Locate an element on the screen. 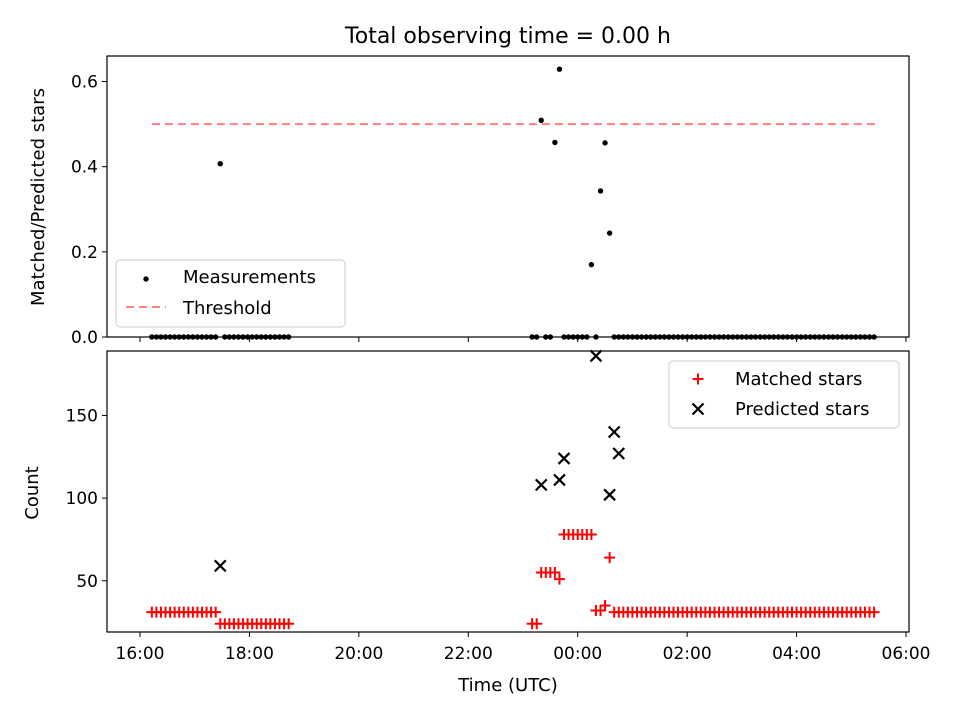 This screenshot has height=720, width=960. ratio-y-ticks: 0.0 0.2 0.4 0.6 is located at coordinates (89, 210).